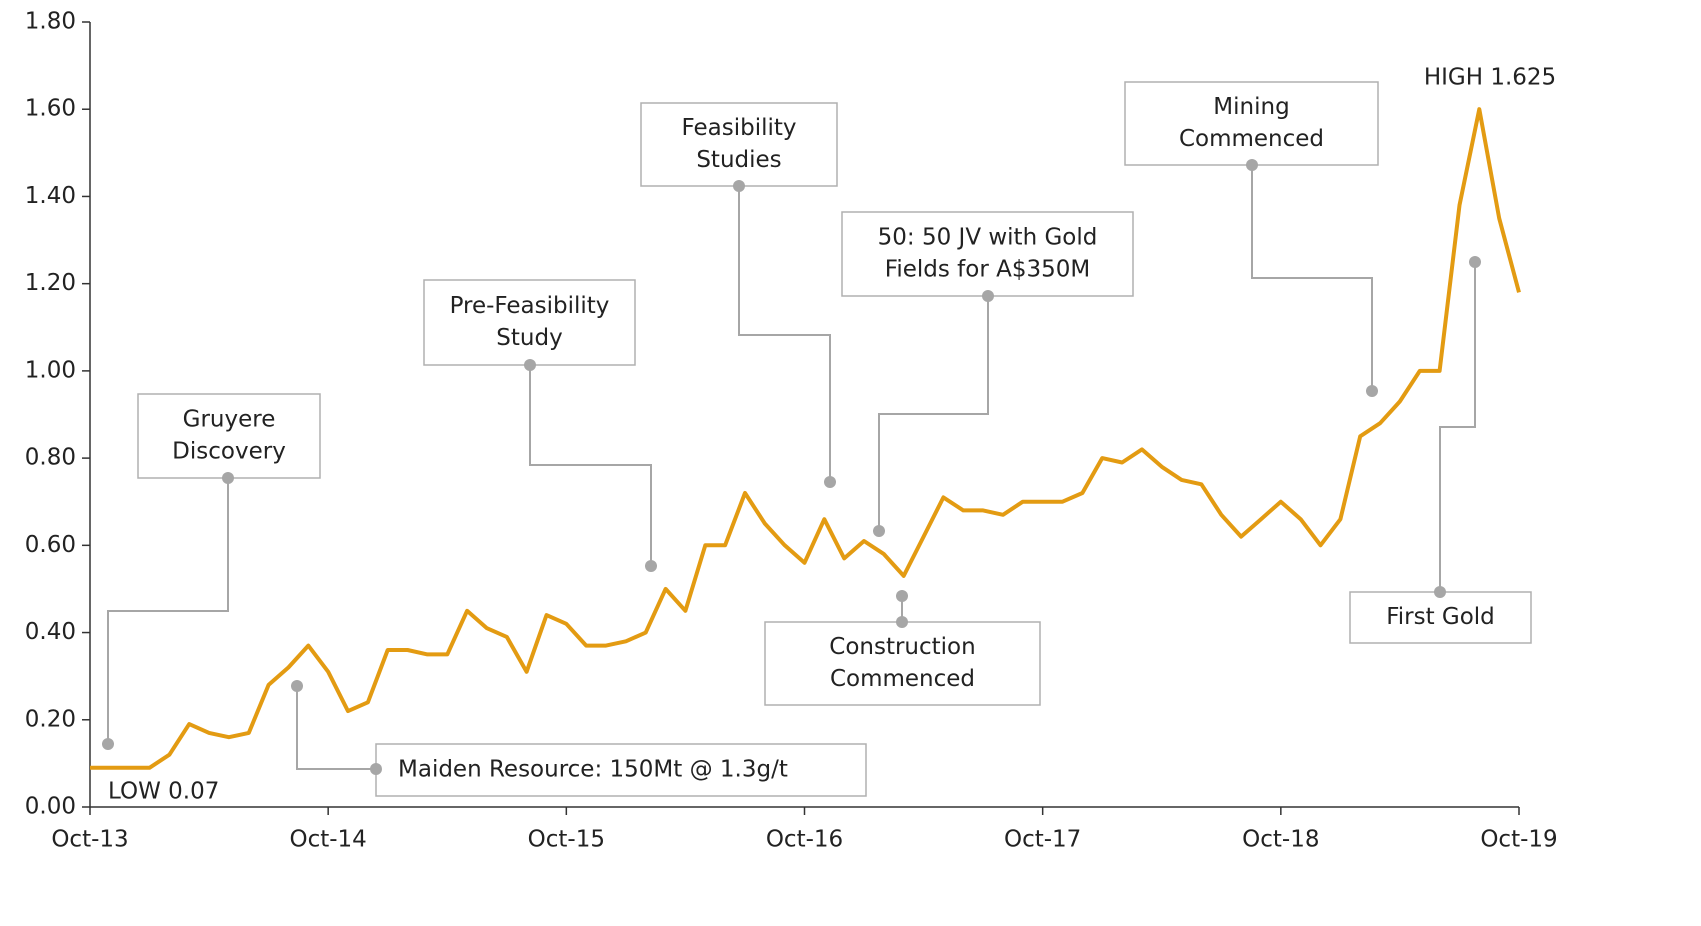  I want to click on x-tick-label: Oct-15, so click(566, 840).